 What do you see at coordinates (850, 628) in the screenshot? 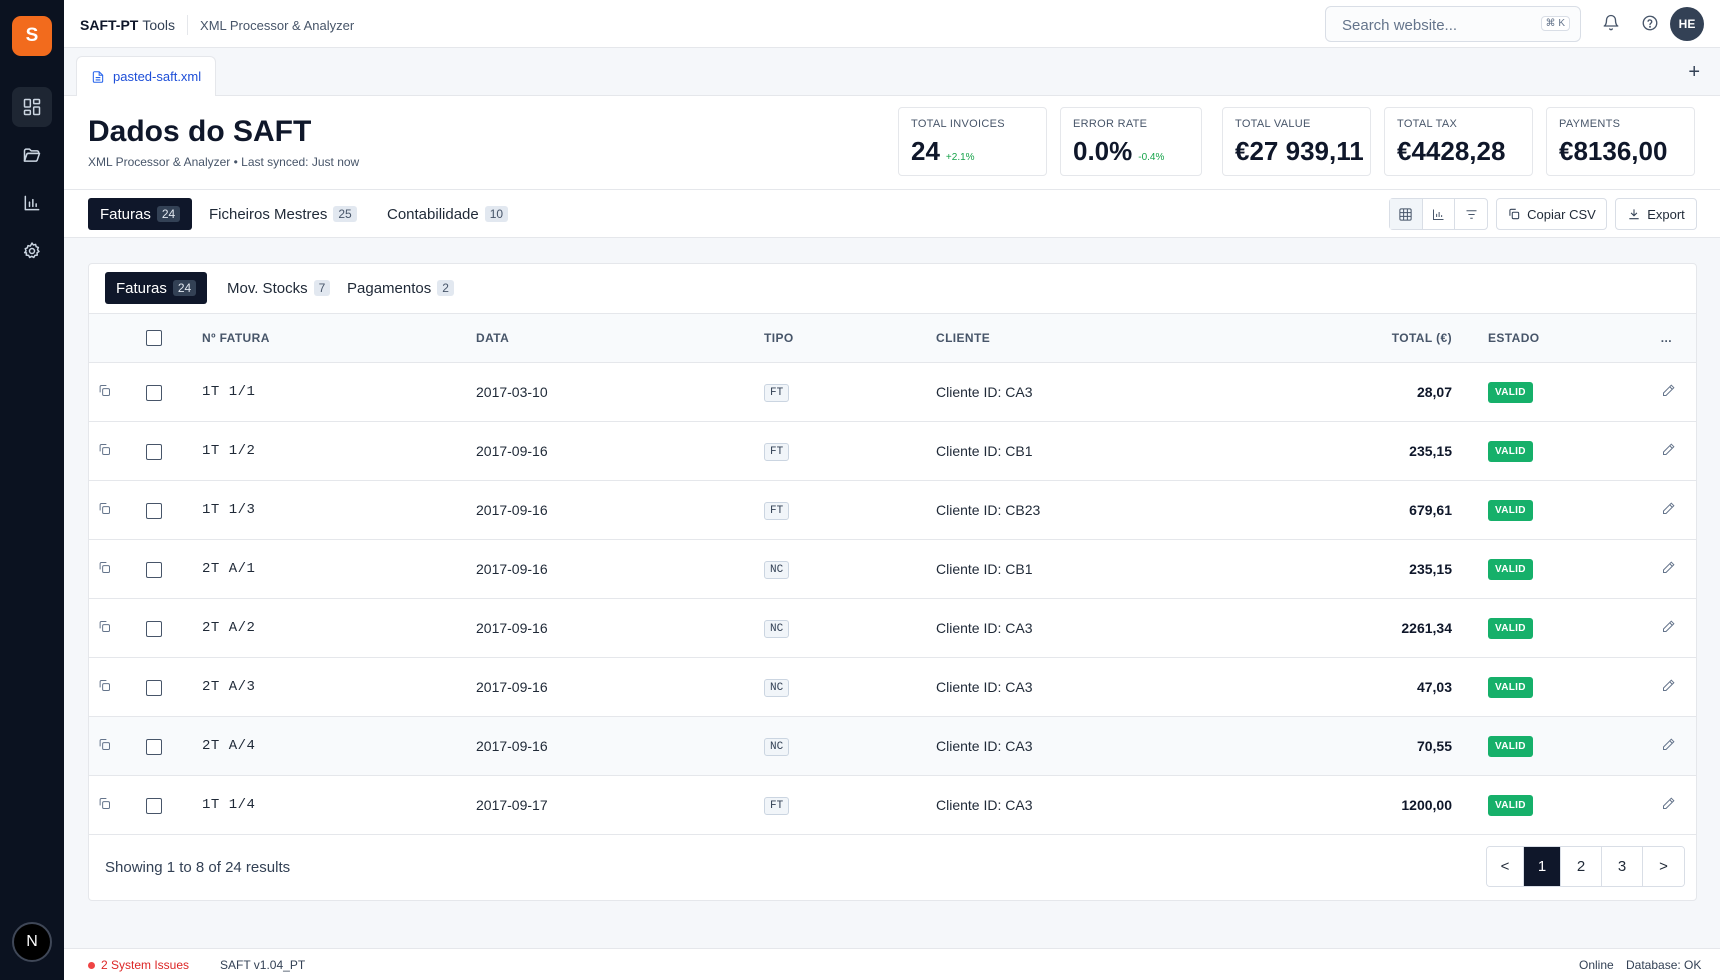
I see `type-cell: NC` at bounding box center [850, 628].